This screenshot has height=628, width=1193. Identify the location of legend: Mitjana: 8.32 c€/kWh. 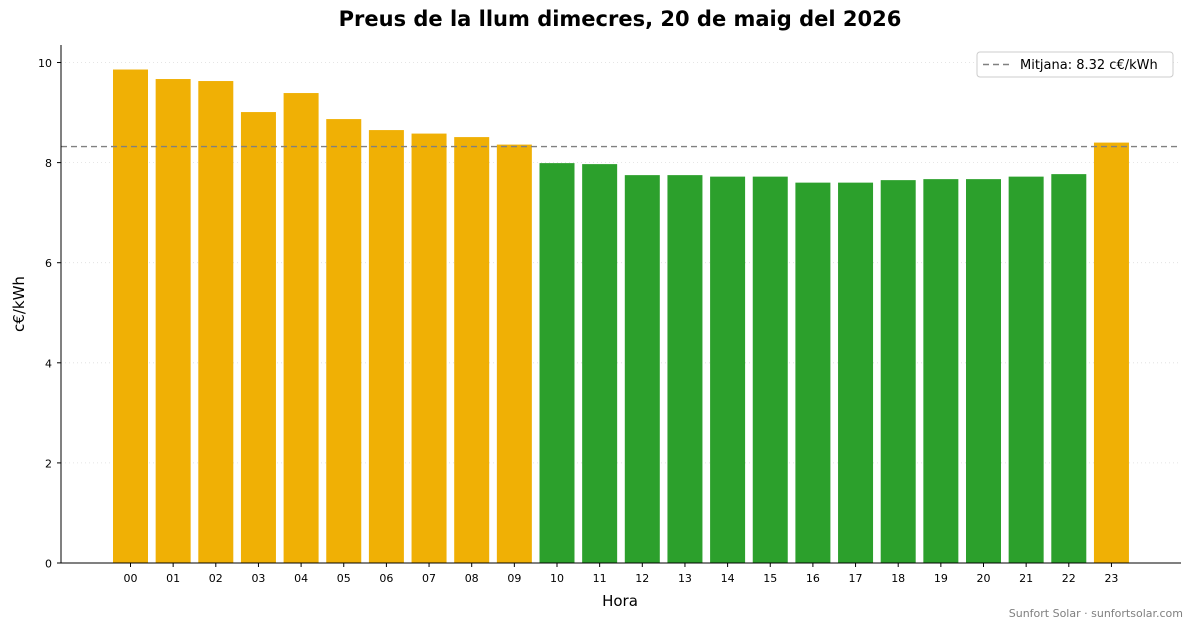
(1075, 64).